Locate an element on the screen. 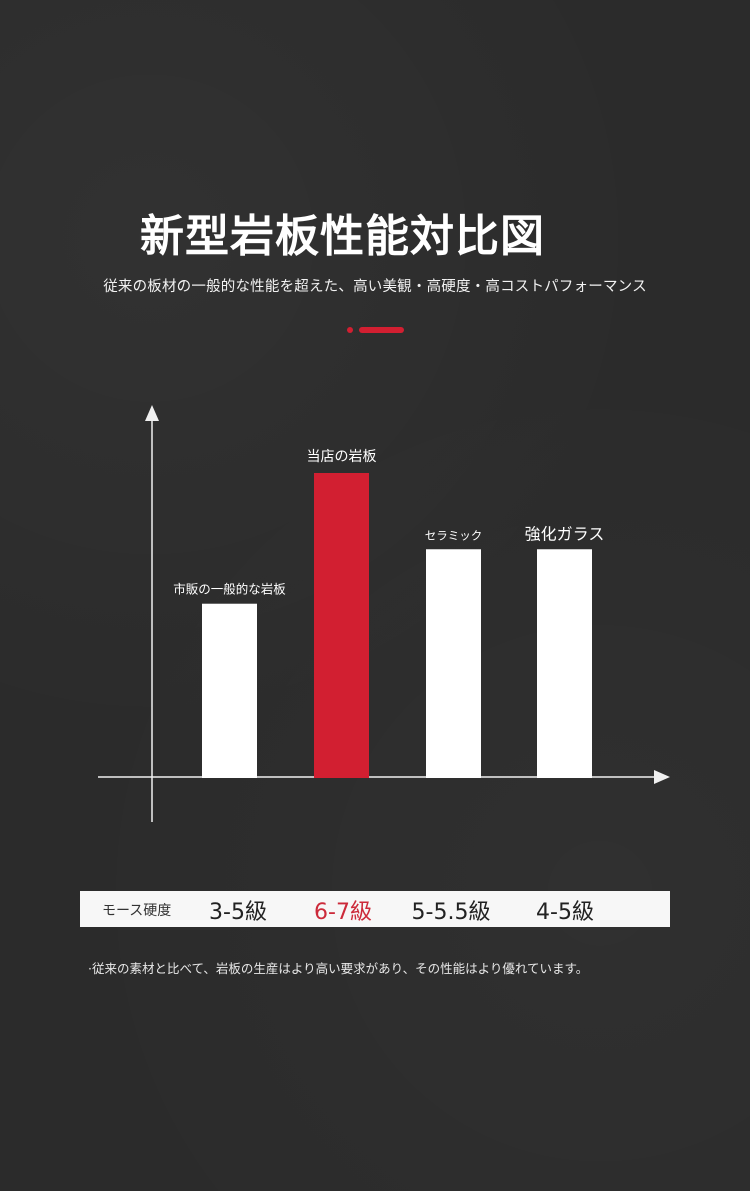  bar-our-stone is located at coordinates (341, 625).